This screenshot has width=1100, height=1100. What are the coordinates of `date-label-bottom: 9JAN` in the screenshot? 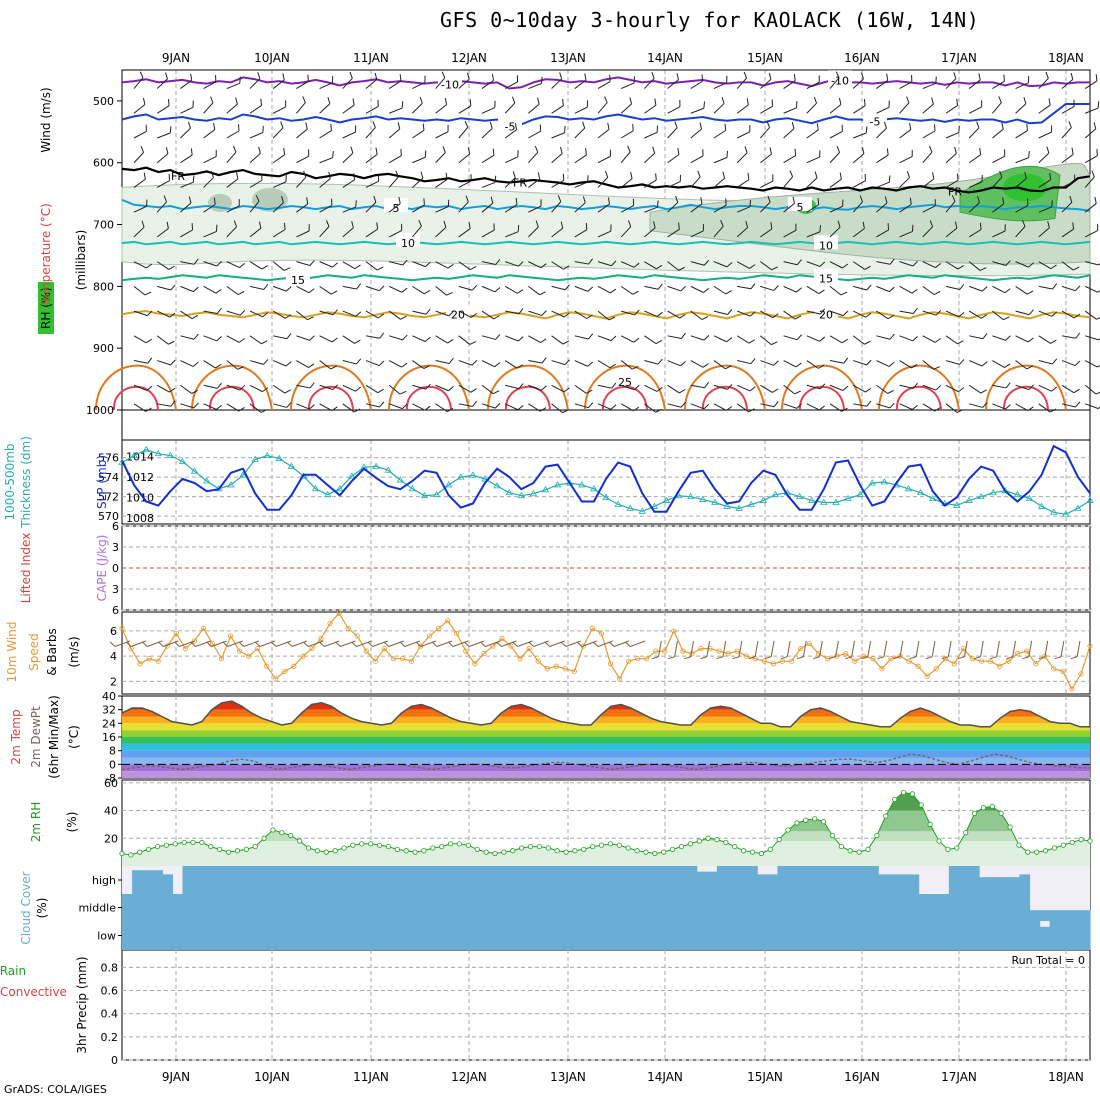 It's located at (176, 1077).